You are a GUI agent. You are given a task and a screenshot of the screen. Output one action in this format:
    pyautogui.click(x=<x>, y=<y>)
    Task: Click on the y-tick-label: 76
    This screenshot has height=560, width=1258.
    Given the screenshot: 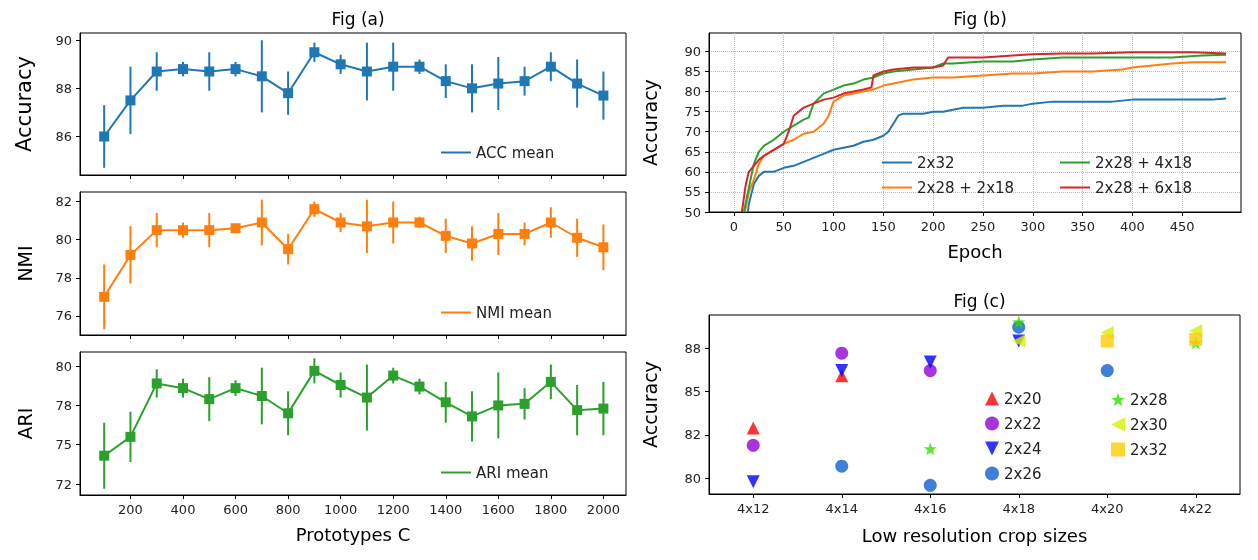 What is the action you would take?
    pyautogui.click(x=63, y=316)
    